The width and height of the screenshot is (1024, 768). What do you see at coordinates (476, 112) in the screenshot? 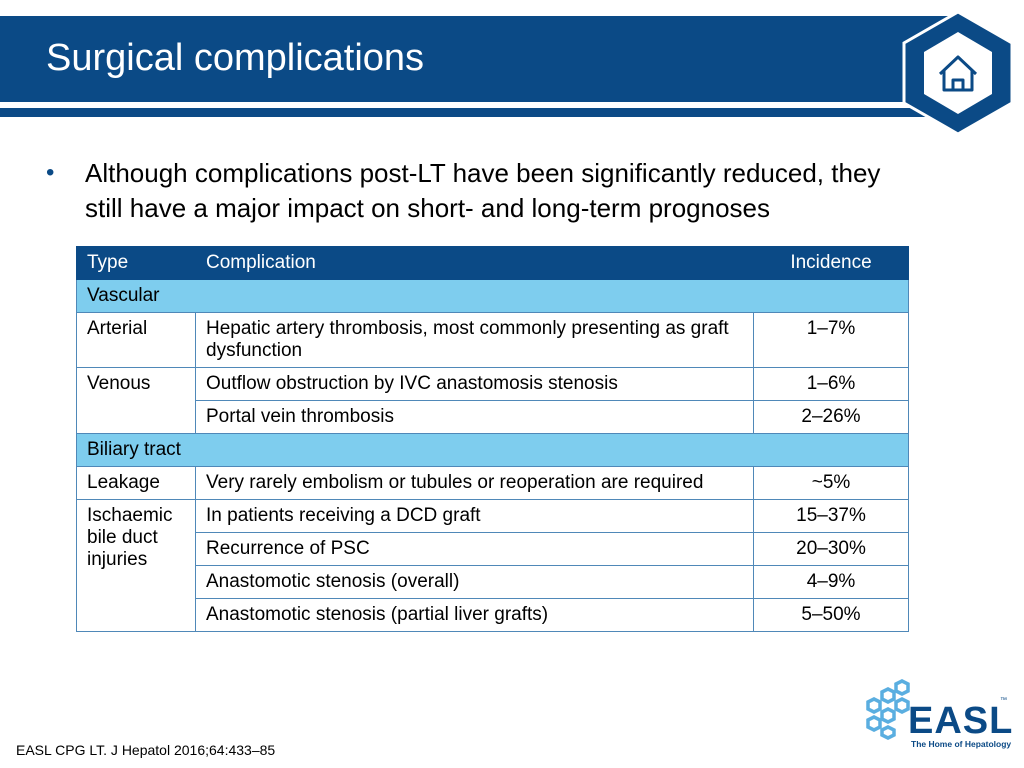
I see `title-underline` at bounding box center [476, 112].